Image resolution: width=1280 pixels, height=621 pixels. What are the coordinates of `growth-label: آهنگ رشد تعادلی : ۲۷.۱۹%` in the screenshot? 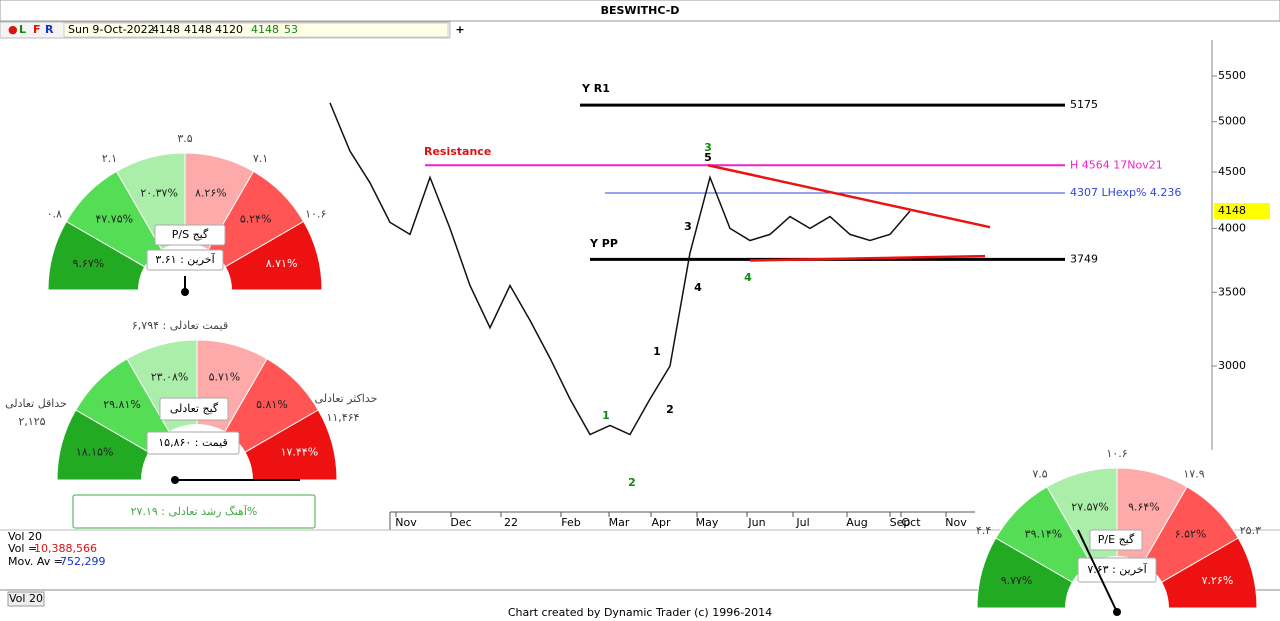 It's located at (194, 511).